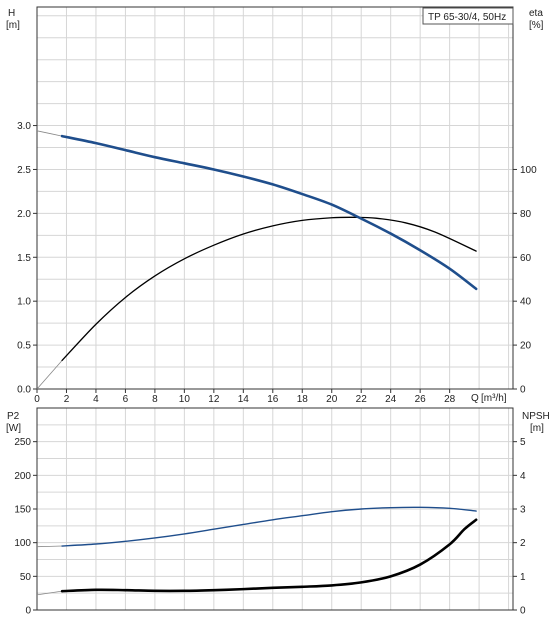 This screenshot has height=632, width=553. I want to click on eta-tick-label: 80, so click(526, 214).